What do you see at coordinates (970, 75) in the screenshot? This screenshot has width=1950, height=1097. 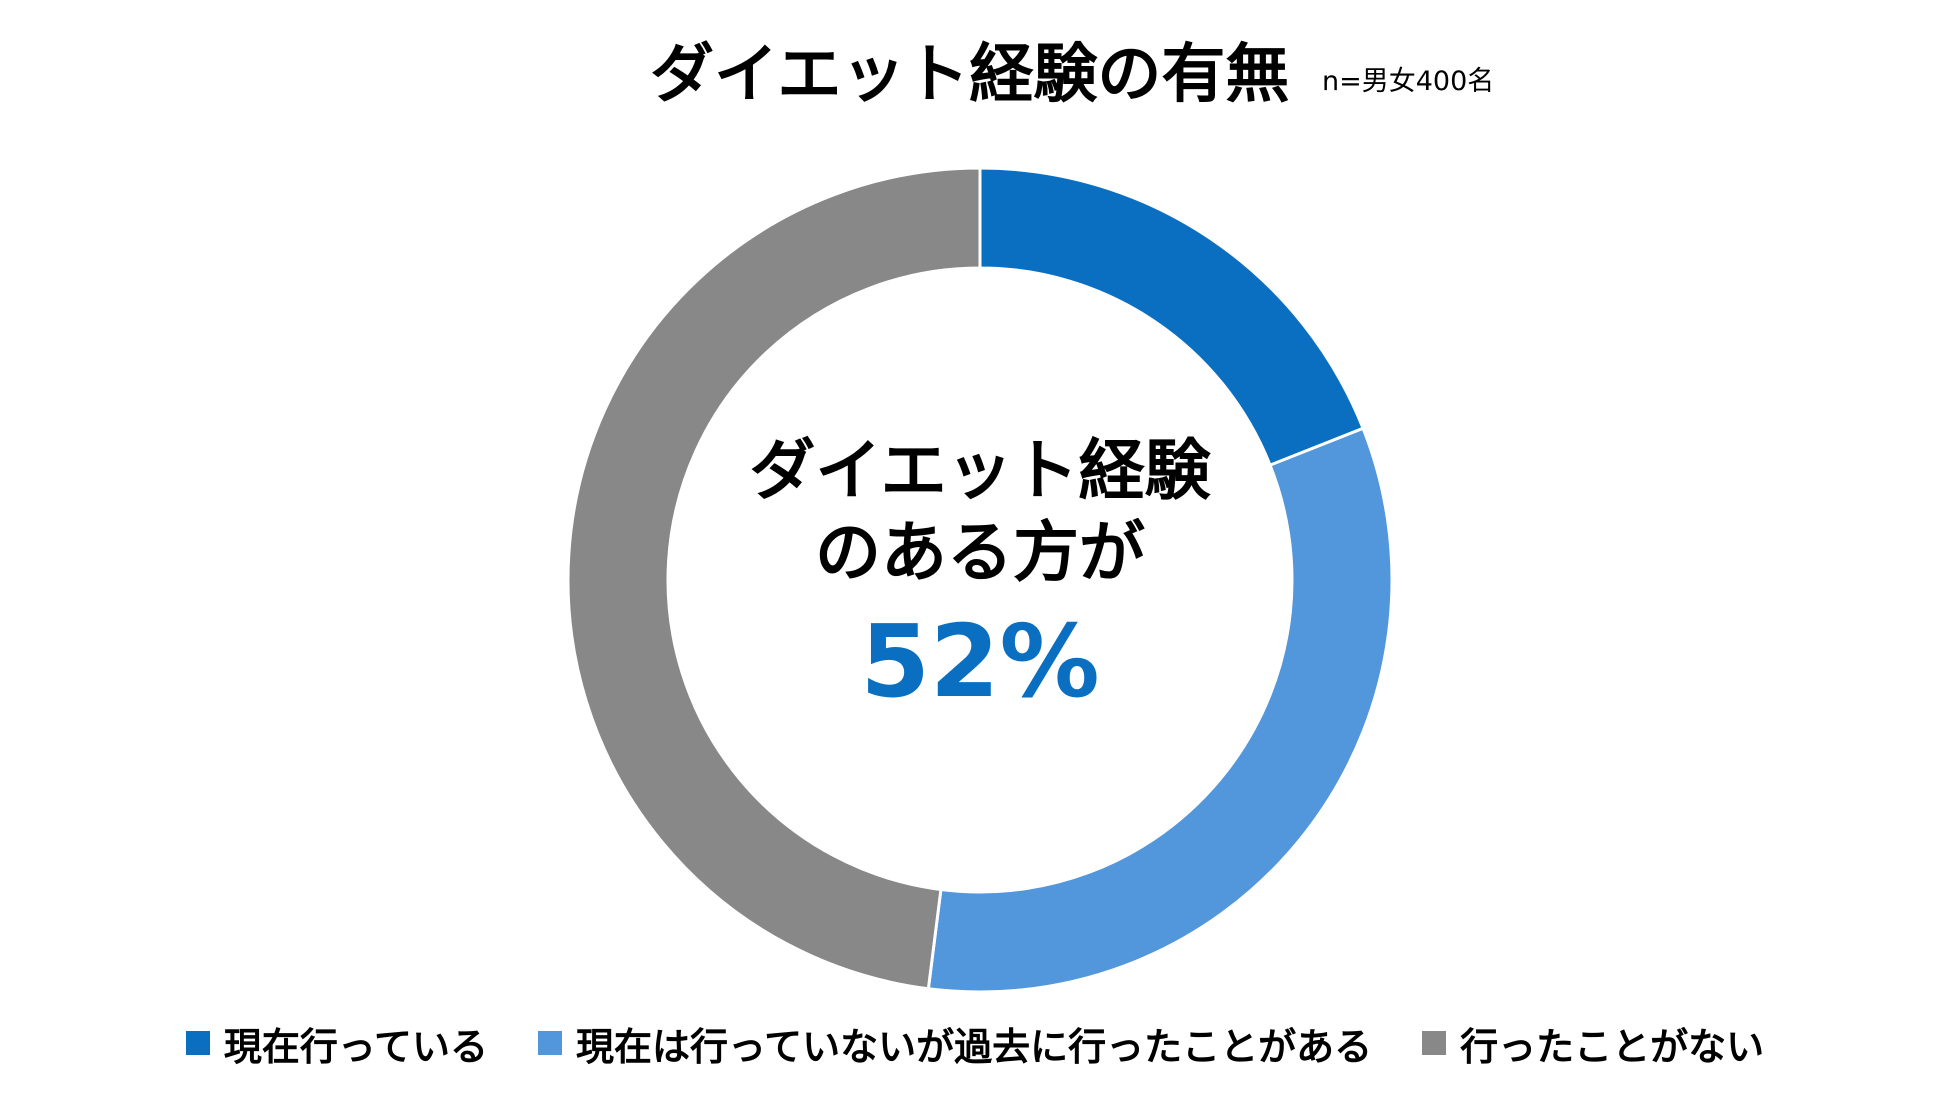 I see `chart-title: ダイエット経験の有無` at bounding box center [970, 75].